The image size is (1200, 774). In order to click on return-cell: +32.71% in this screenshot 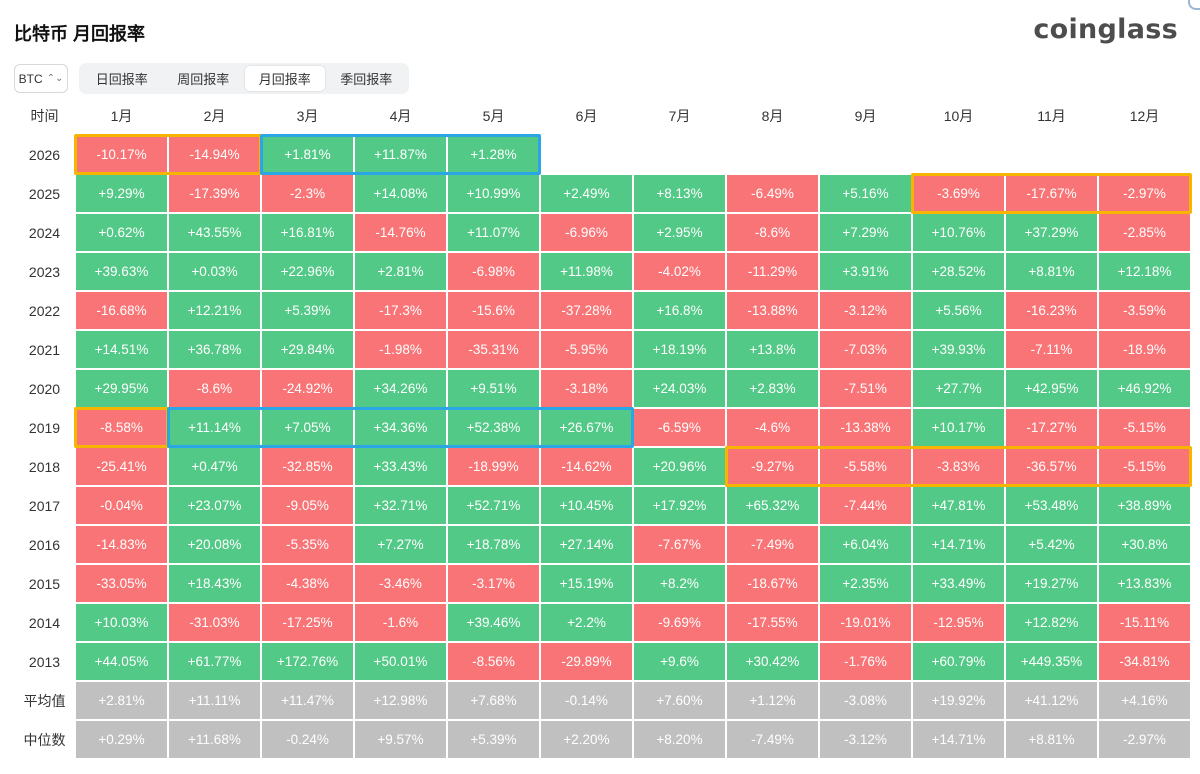, I will do `click(400, 505)`.